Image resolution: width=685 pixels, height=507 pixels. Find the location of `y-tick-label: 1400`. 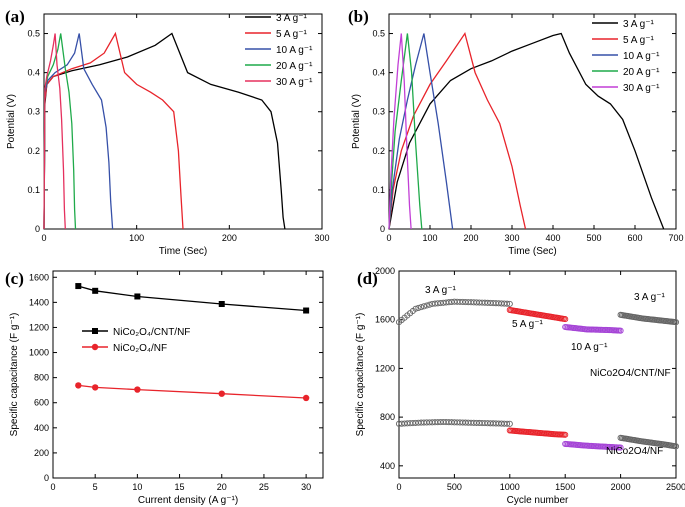

y-tick-label: 1400 is located at coordinates (39, 302).